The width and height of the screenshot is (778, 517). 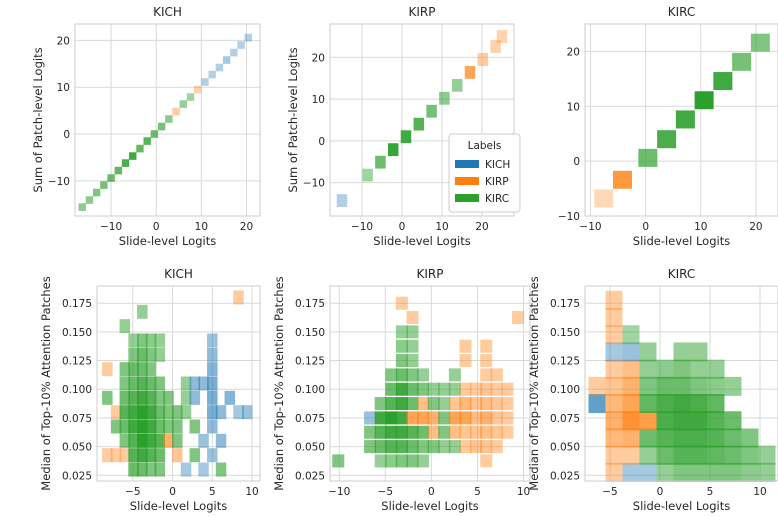 What do you see at coordinates (565, 362) in the screenshot?
I see `y-tick-label: 0.125` at bounding box center [565, 362].